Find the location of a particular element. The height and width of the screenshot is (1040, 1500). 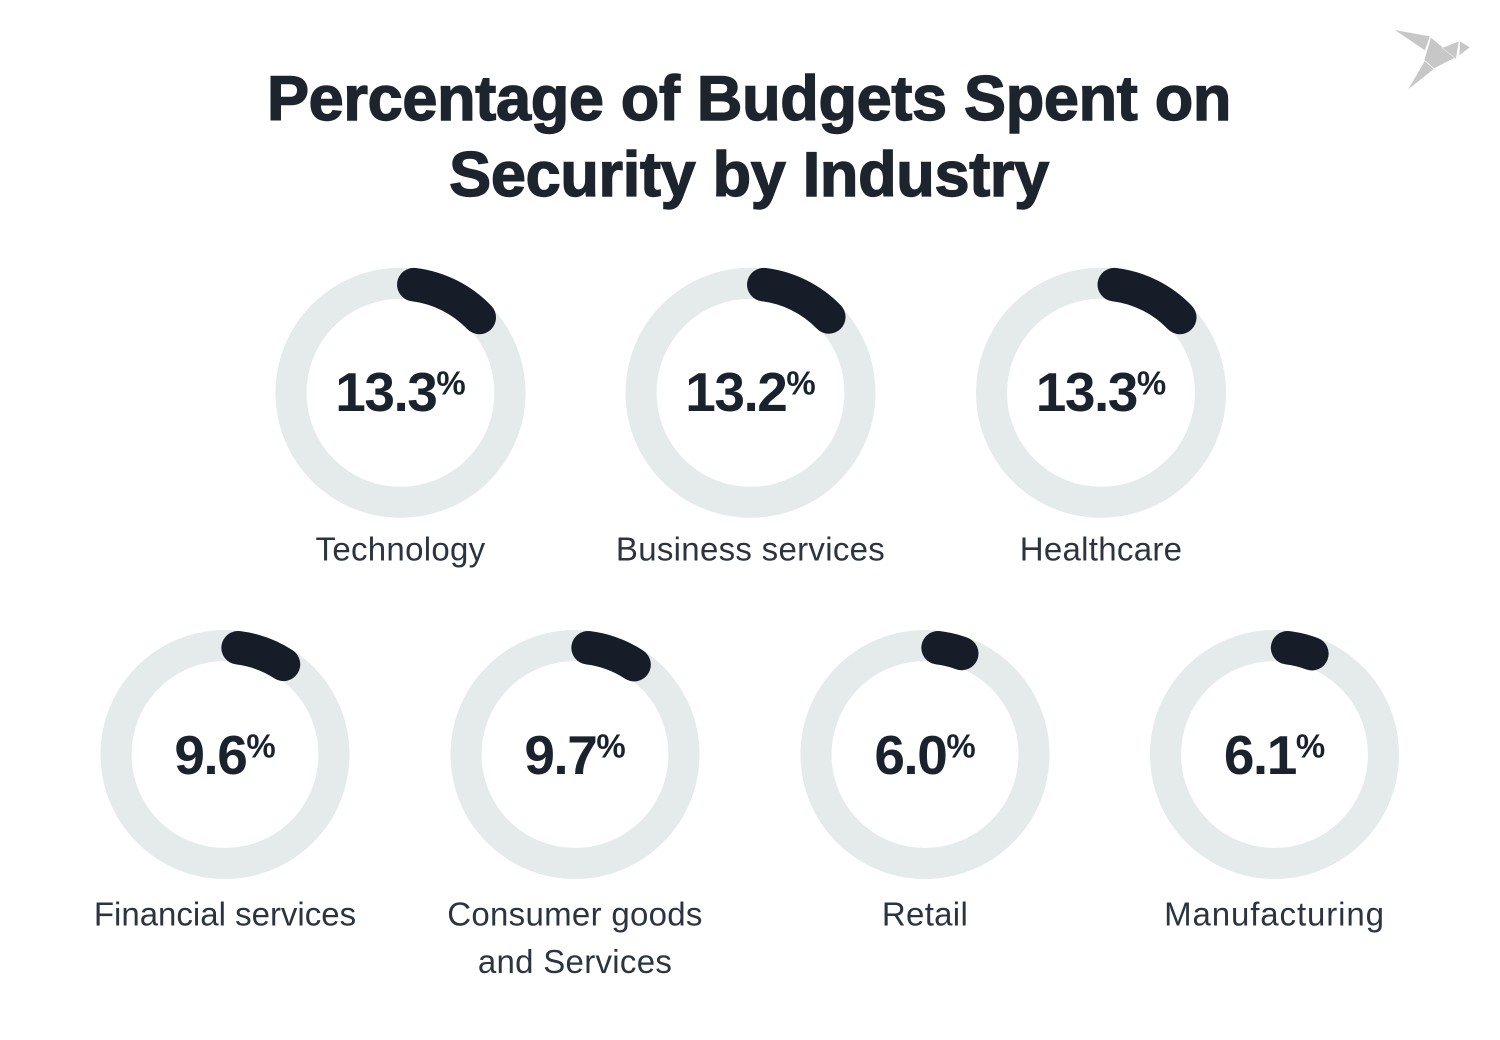

svg-text: Technology is located at coordinates (401, 548).